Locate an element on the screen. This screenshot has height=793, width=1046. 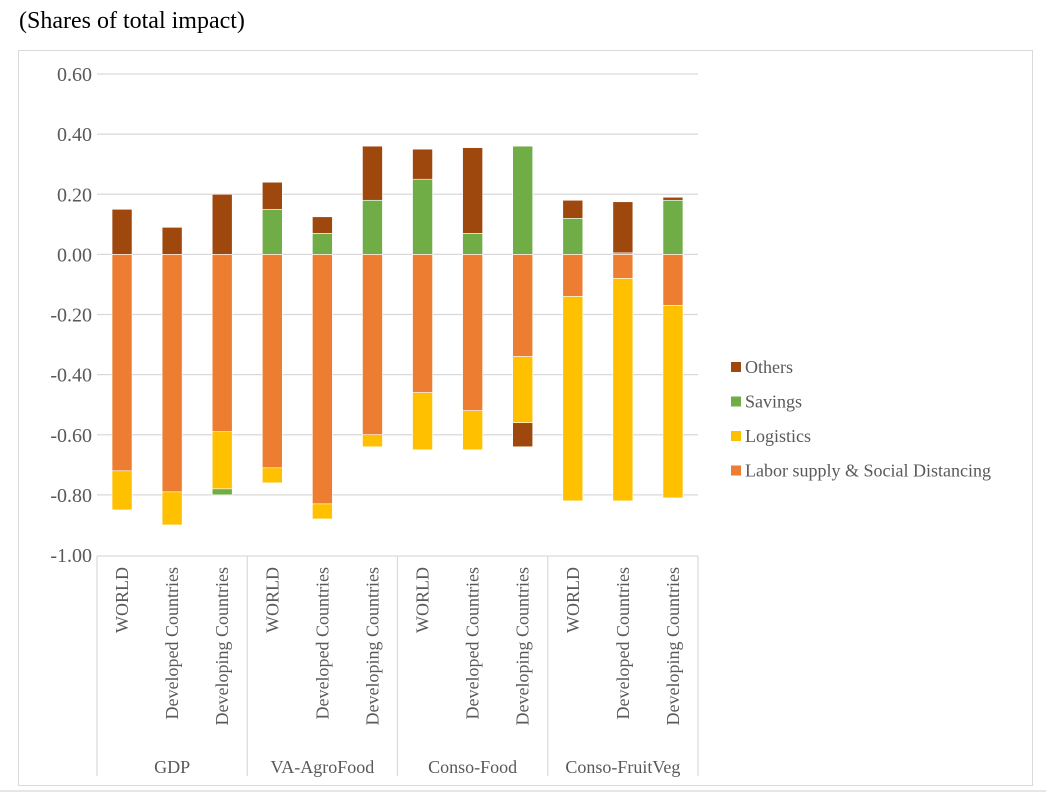
legend-label: Others is located at coordinates (769, 367).